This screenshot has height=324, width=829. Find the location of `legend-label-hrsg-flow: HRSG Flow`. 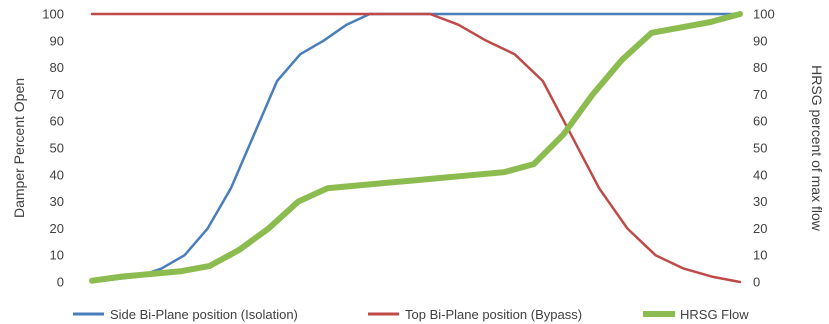

legend-label-hrsg-flow: HRSG Flow is located at coordinates (714, 314).